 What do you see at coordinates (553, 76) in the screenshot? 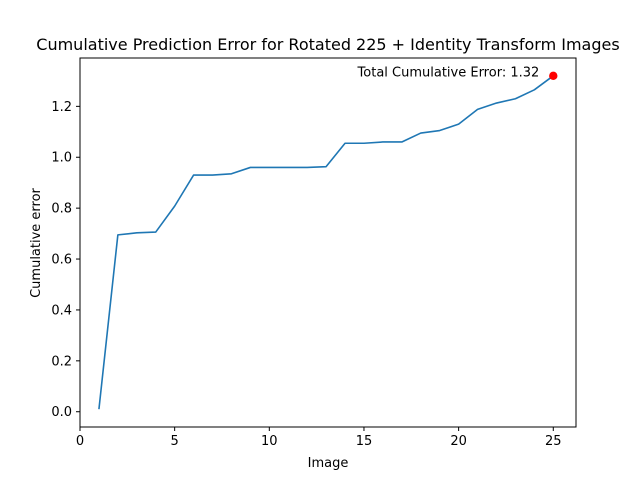
I see `final-point-marker` at bounding box center [553, 76].